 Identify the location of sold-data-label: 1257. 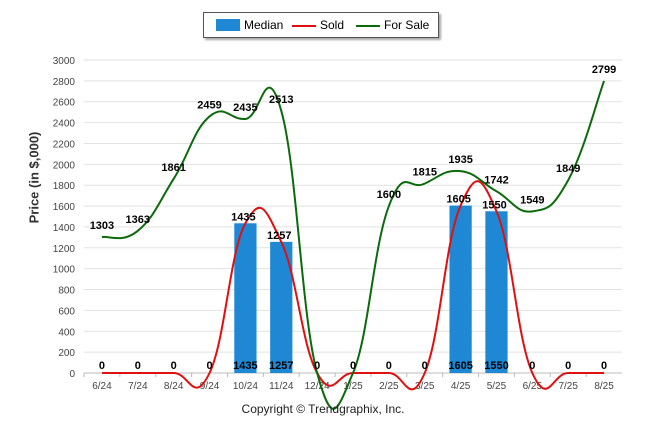
(279, 236).